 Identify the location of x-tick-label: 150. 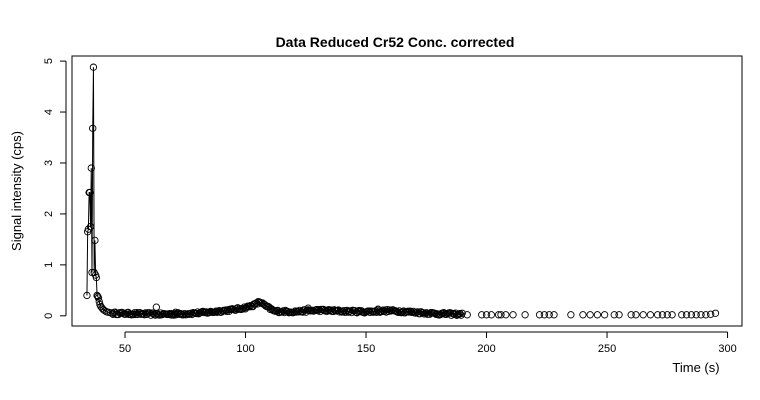
(366, 349).